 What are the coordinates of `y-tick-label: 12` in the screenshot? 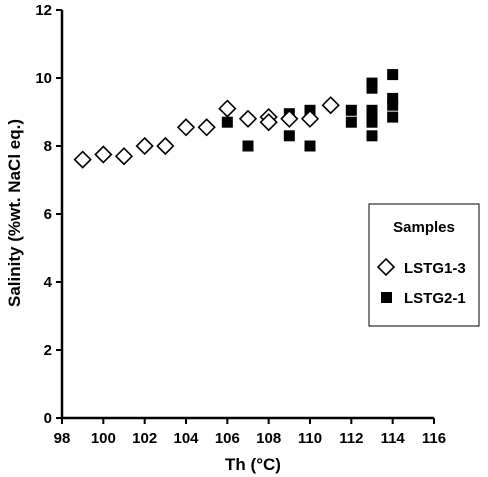 It's located at (43, 10).